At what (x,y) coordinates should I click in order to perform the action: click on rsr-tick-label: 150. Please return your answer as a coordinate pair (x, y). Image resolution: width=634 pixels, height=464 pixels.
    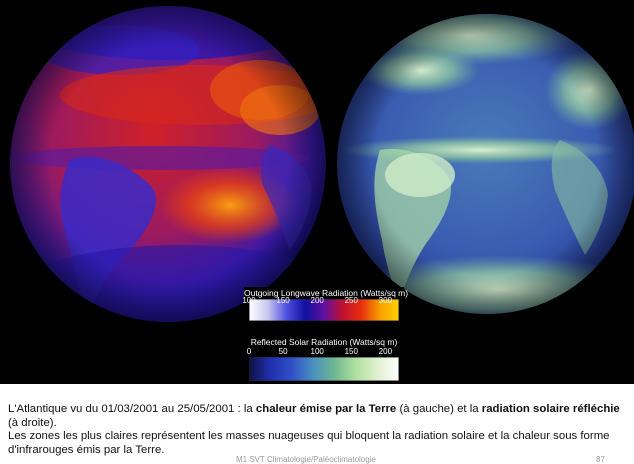
    Looking at the image, I should click on (351, 351).